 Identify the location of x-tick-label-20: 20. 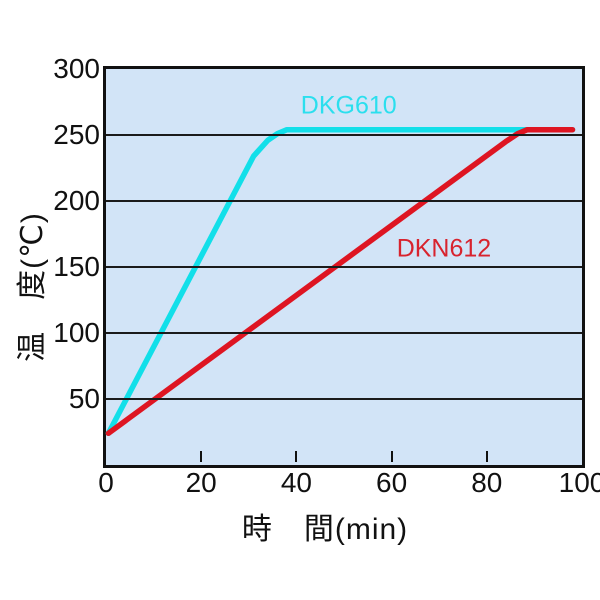
(201, 482).